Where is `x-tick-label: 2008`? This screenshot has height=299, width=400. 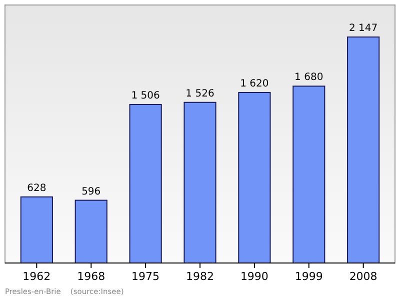
x-tick-label: 2008 is located at coordinates (363, 276).